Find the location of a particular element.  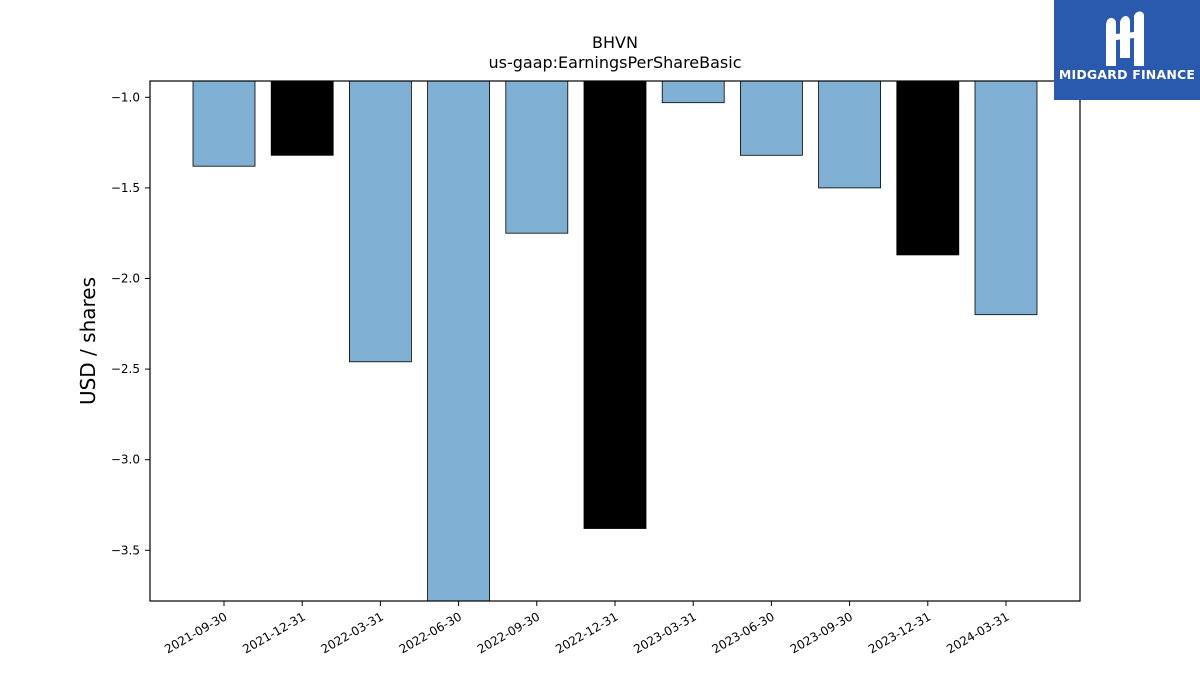

x-tick-label: 2022-03-31 is located at coordinates (351, 632).